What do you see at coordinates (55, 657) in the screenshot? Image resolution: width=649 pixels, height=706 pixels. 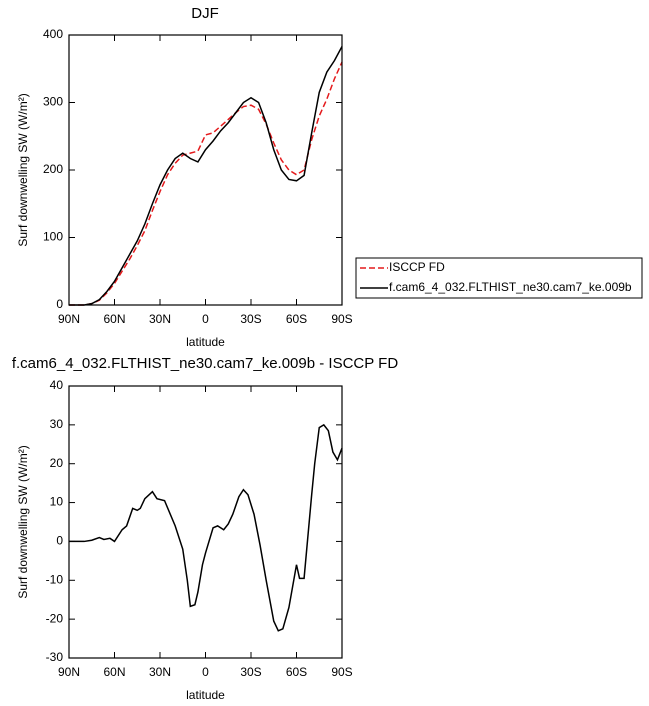 I see `y-tick-label: -30` at bounding box center [55, 657].